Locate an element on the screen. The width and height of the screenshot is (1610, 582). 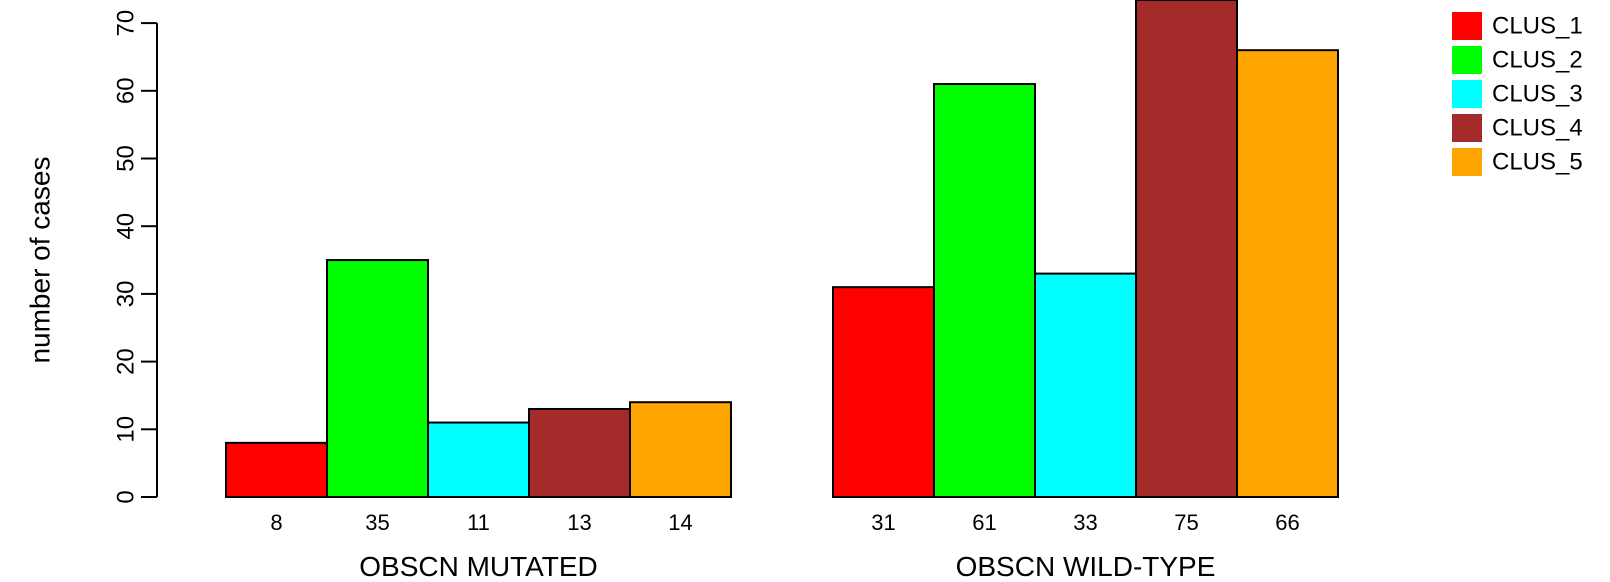
bar-value-label: 13 is located at coordinates (579, 522).